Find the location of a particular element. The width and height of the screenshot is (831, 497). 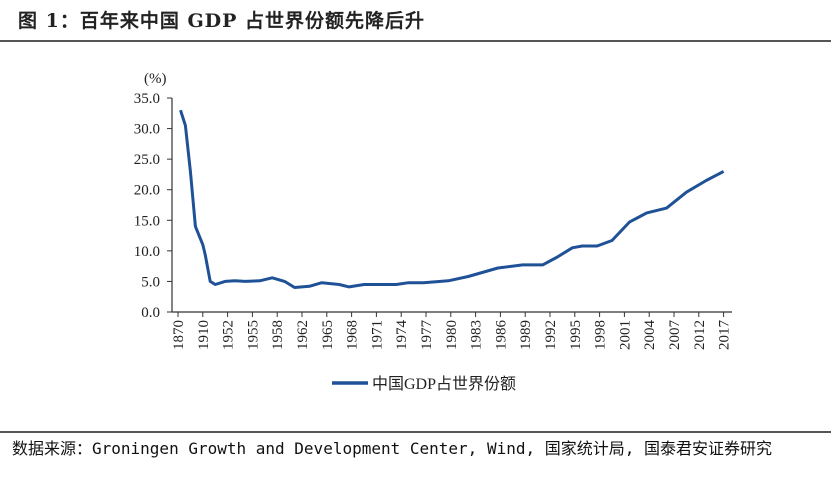

x-tick-label: 2007 is located at coordinates (675, 335).